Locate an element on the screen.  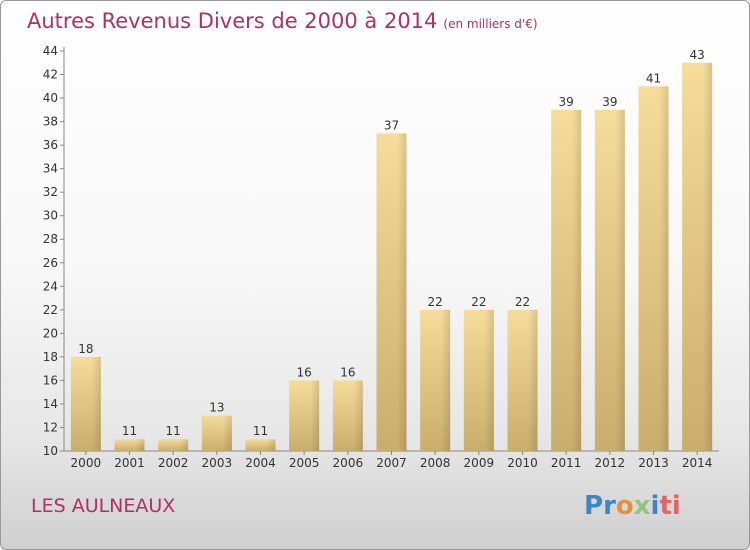
y-tick-label: 30 is located at coordinates (50, 216).